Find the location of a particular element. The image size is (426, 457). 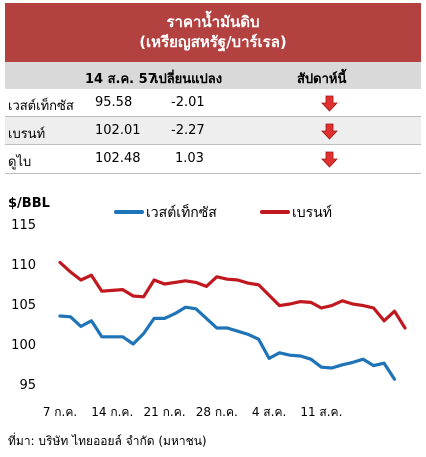

x-tick-label: 21 ก.ค. is located at coordinates (165, 412).